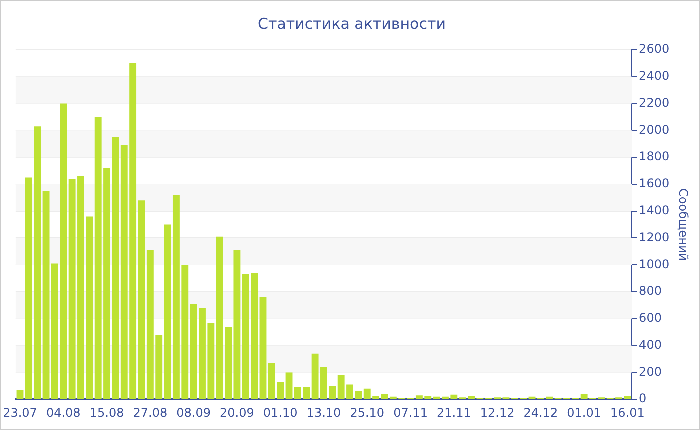 The height and width of the screenshot is (430, 700). Describe the element at coordinates (654, 49) in the screenshot. I see `y-tick-label: 2600` at that location.